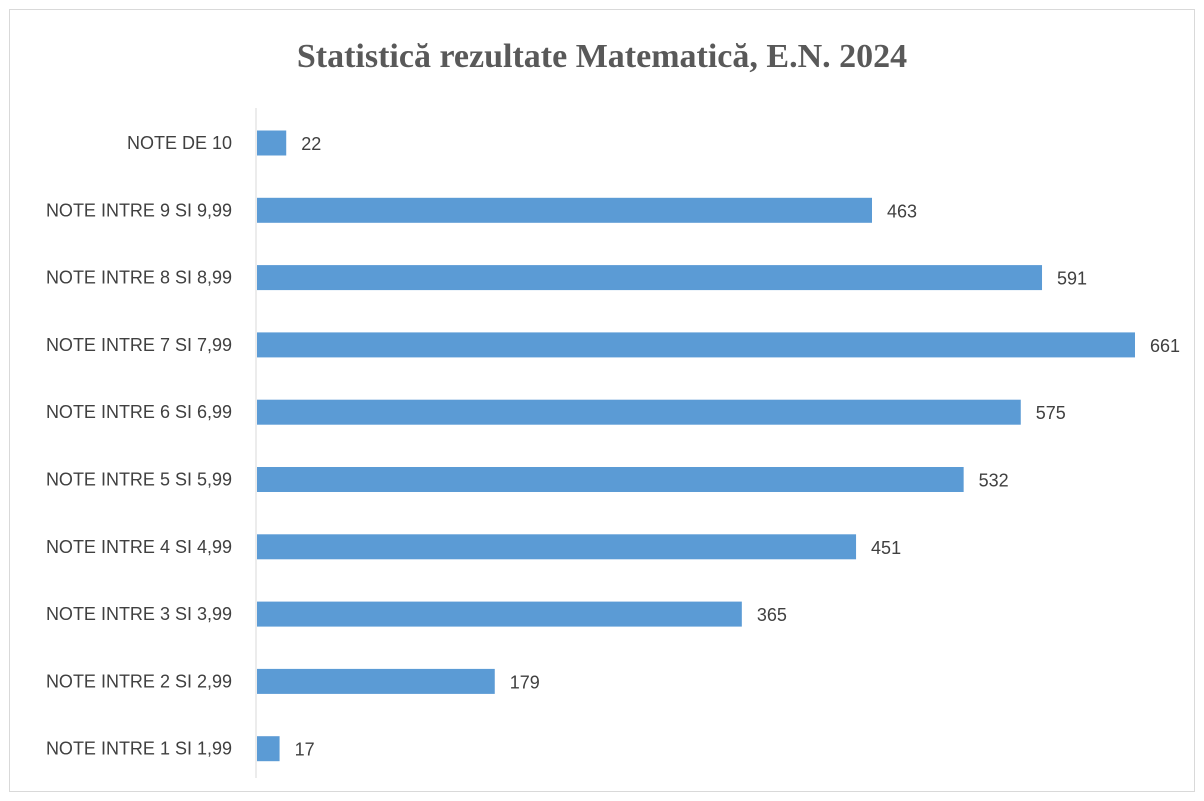  Describe the element at coordinates (139, 614) in the screenshot. I see `category-label: NOTE INTRE 3 SI 3,99` at that location.